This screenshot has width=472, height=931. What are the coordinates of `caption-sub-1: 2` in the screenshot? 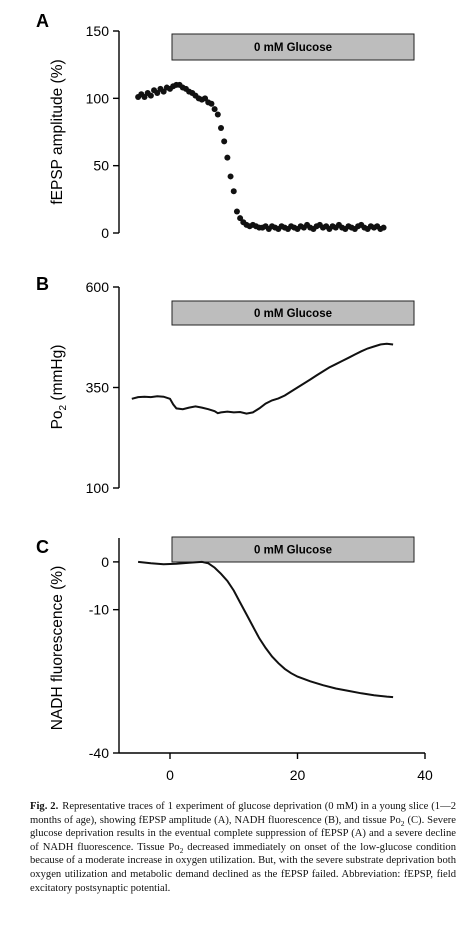 It's located at (402, 823).